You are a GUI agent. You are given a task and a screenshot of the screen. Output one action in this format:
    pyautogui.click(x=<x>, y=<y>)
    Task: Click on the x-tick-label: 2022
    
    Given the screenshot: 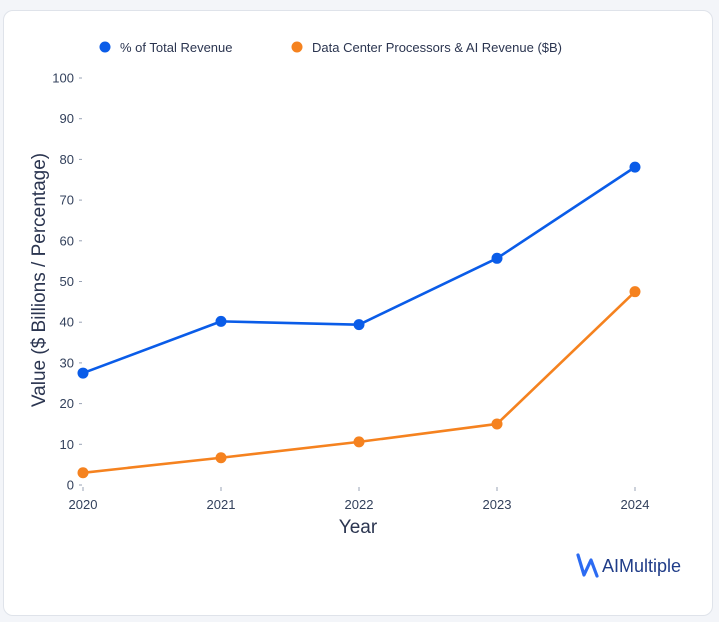 What is the action you would take?
    pyautogui.click(x=359, y=504)
    